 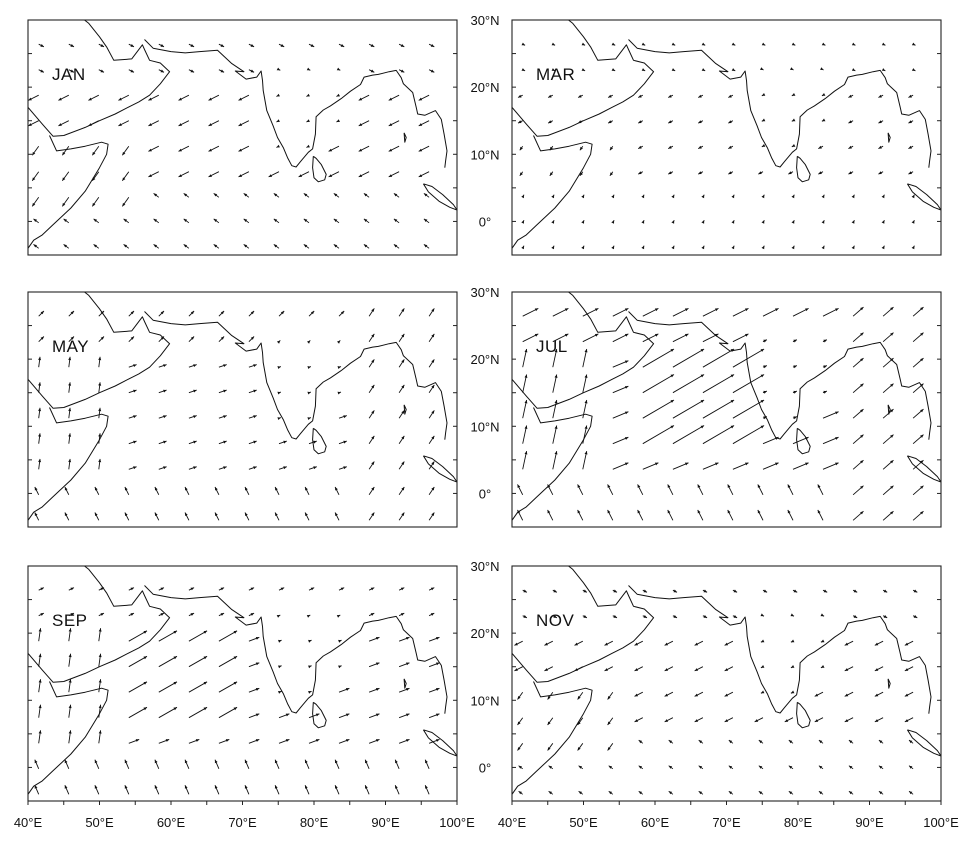 What do you see at coordinates (242, 137) in the screenshot?
I see `panel-jan: JAN` at bounding box center [242, 137].